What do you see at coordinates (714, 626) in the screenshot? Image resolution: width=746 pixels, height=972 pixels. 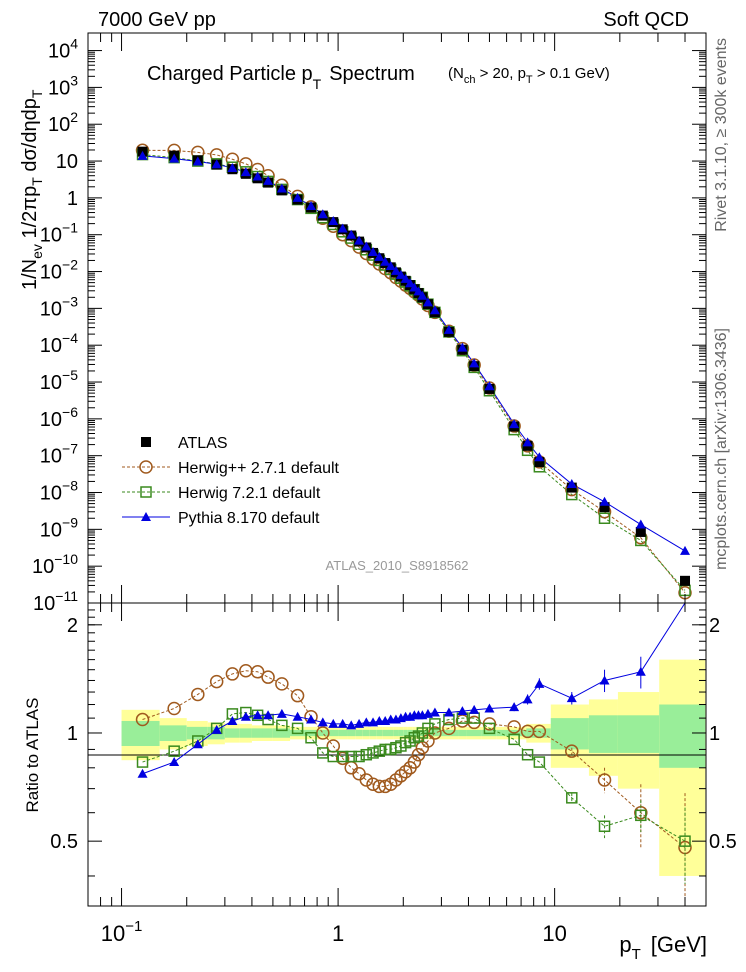 I see `ratio-y-tick-label-right: 2` at bounding box center [714, 626].